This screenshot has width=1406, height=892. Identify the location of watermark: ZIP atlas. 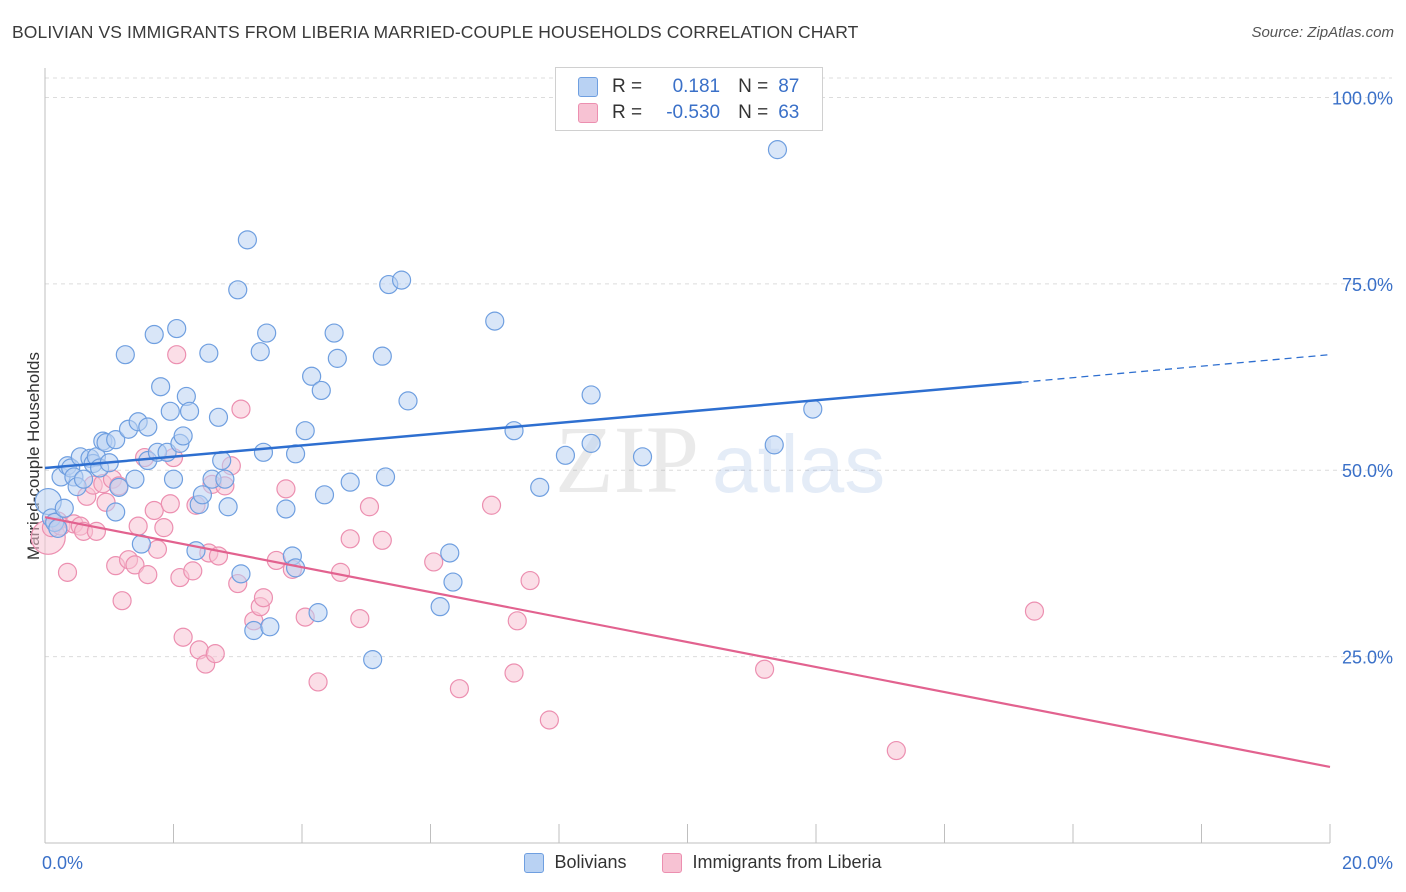
(720, 459).